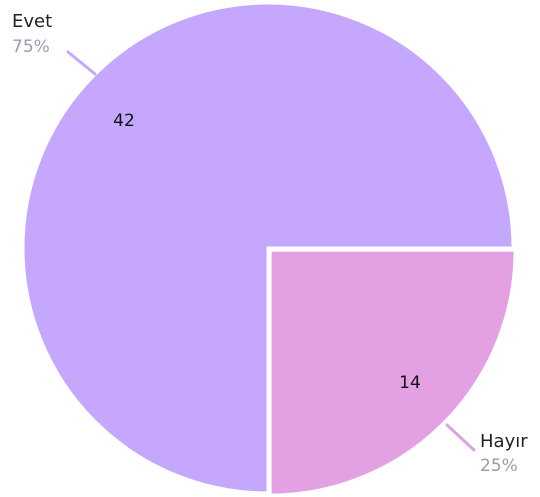 This screenshot has height=497, width=540. What do you see at coordinates (410, 383) in the screenshot?
I see `slice-value-label-hayir: 14` at bounding box center [410, 383].